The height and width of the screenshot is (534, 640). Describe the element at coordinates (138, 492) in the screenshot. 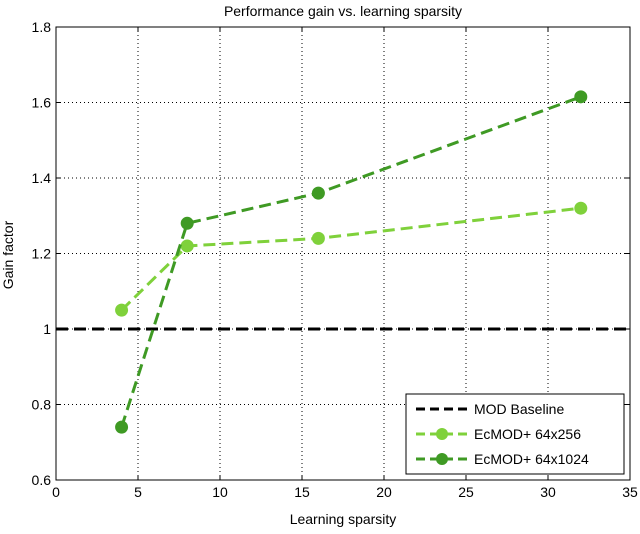

I see `x-tick-label: 5` at that location.